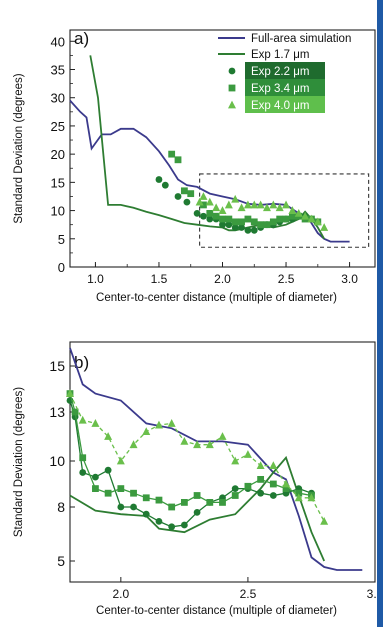 The width and height of the screenshot is (383, 632). Describe the element at coordinates (58, 154) in the screenshot. I see `y-tick-label: 20` at that location.